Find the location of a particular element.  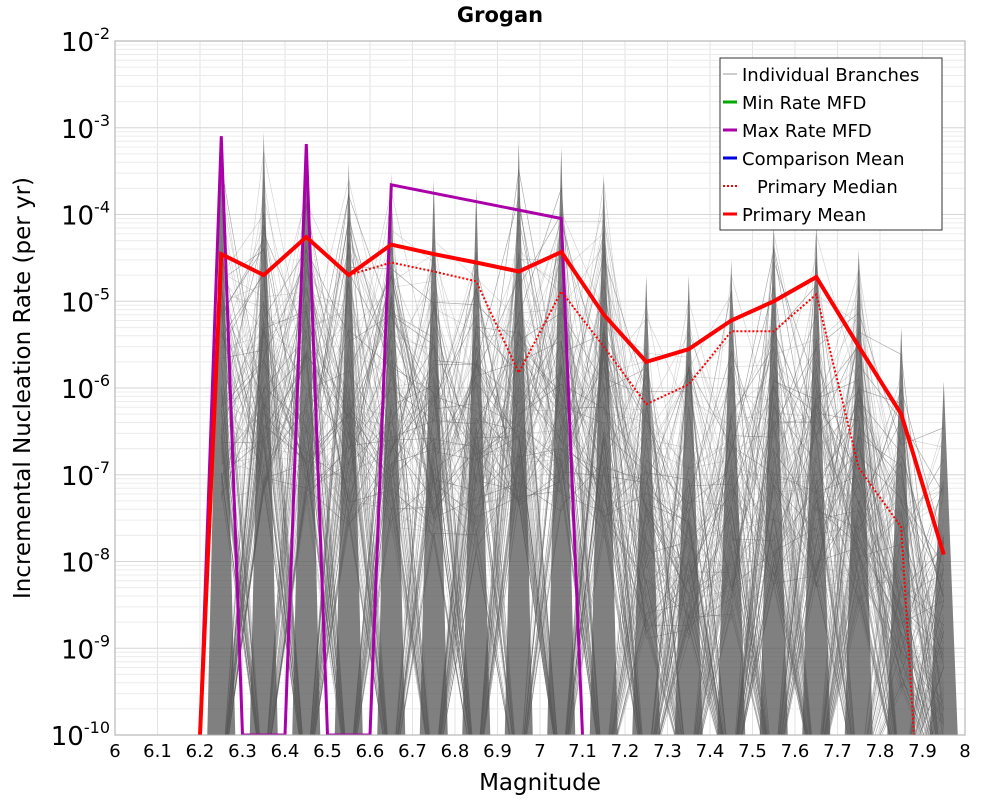

x-tick-label: 7 is located at coordinates (539, 751).